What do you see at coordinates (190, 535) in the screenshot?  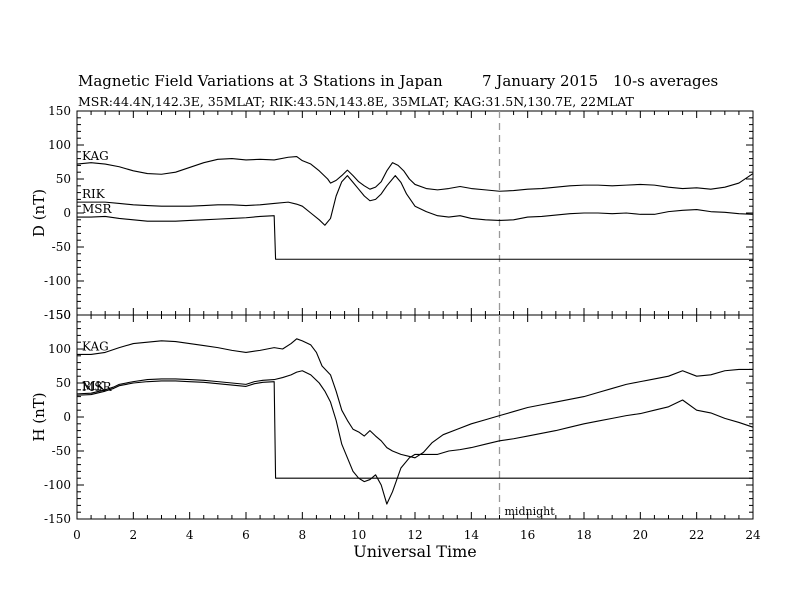 I see `x-tick-label: 4` at bounding box center [190, 535].